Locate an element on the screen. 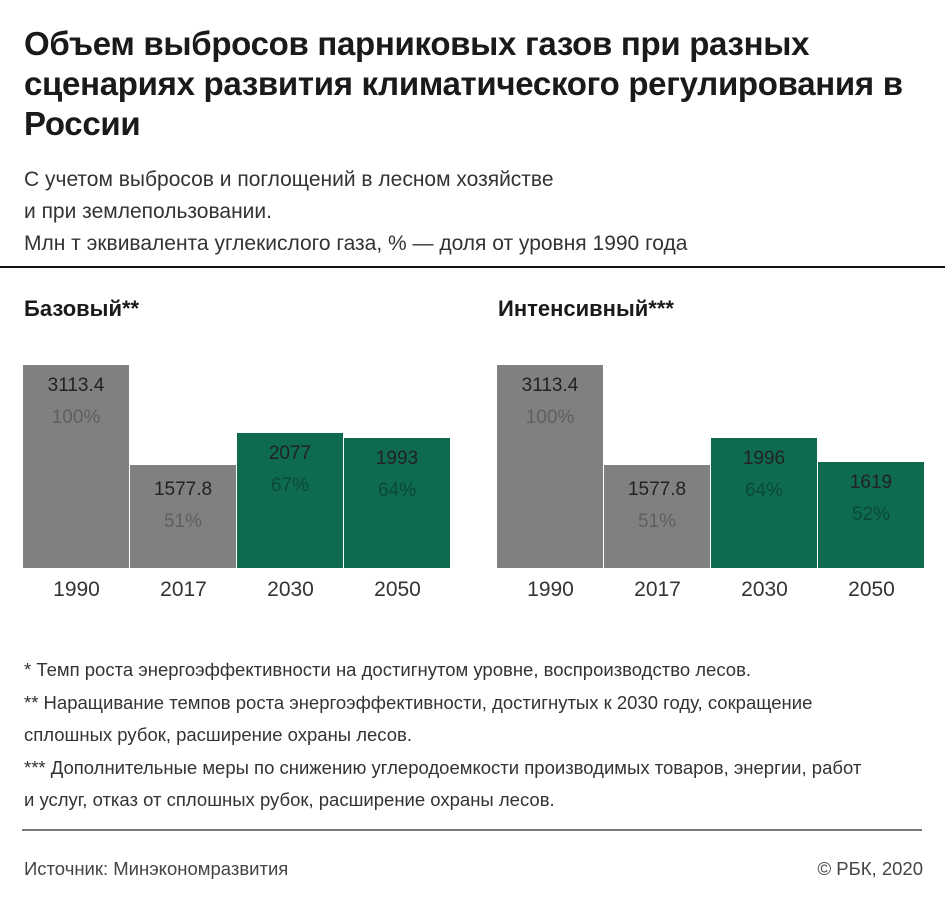 This screenshot has height=906, width=945. percent-label: 52% is located at coordinates (871, 515).